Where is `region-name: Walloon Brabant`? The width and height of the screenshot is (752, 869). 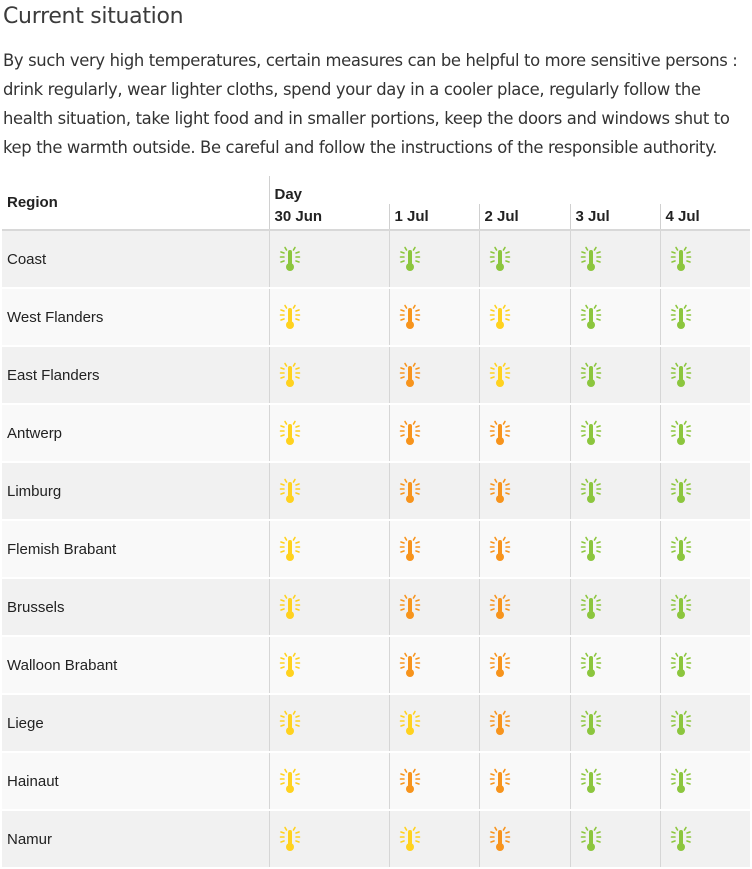
region-name: Walloon Brabant is located at coordinates (136, 665).